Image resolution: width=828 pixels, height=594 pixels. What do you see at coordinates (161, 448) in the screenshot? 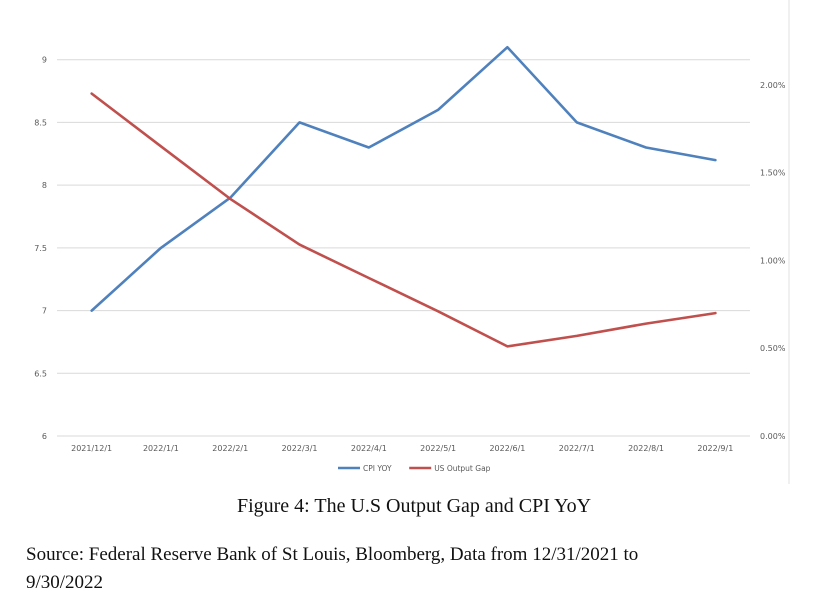
I see `x-tick-label: 2022/1/1` at bounding box center [161, 448].